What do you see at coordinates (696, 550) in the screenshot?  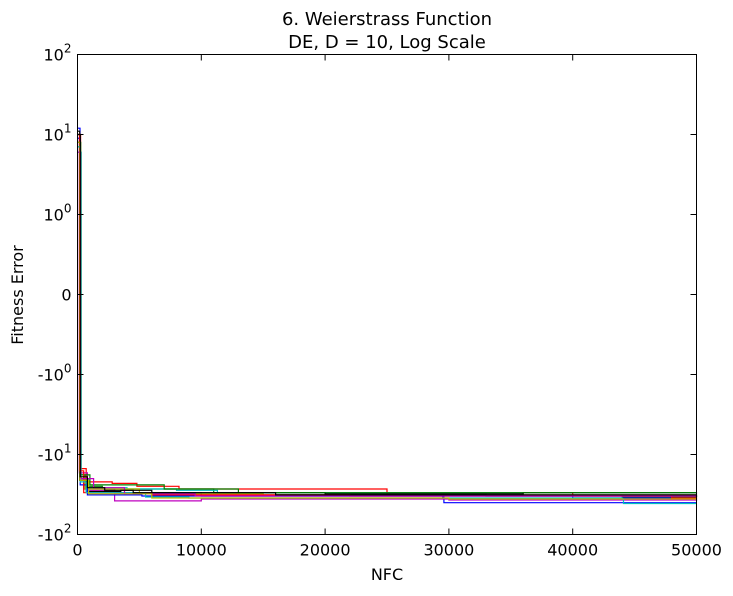 I see `x-tick-label: 50000` at bounding box center [696, 550].